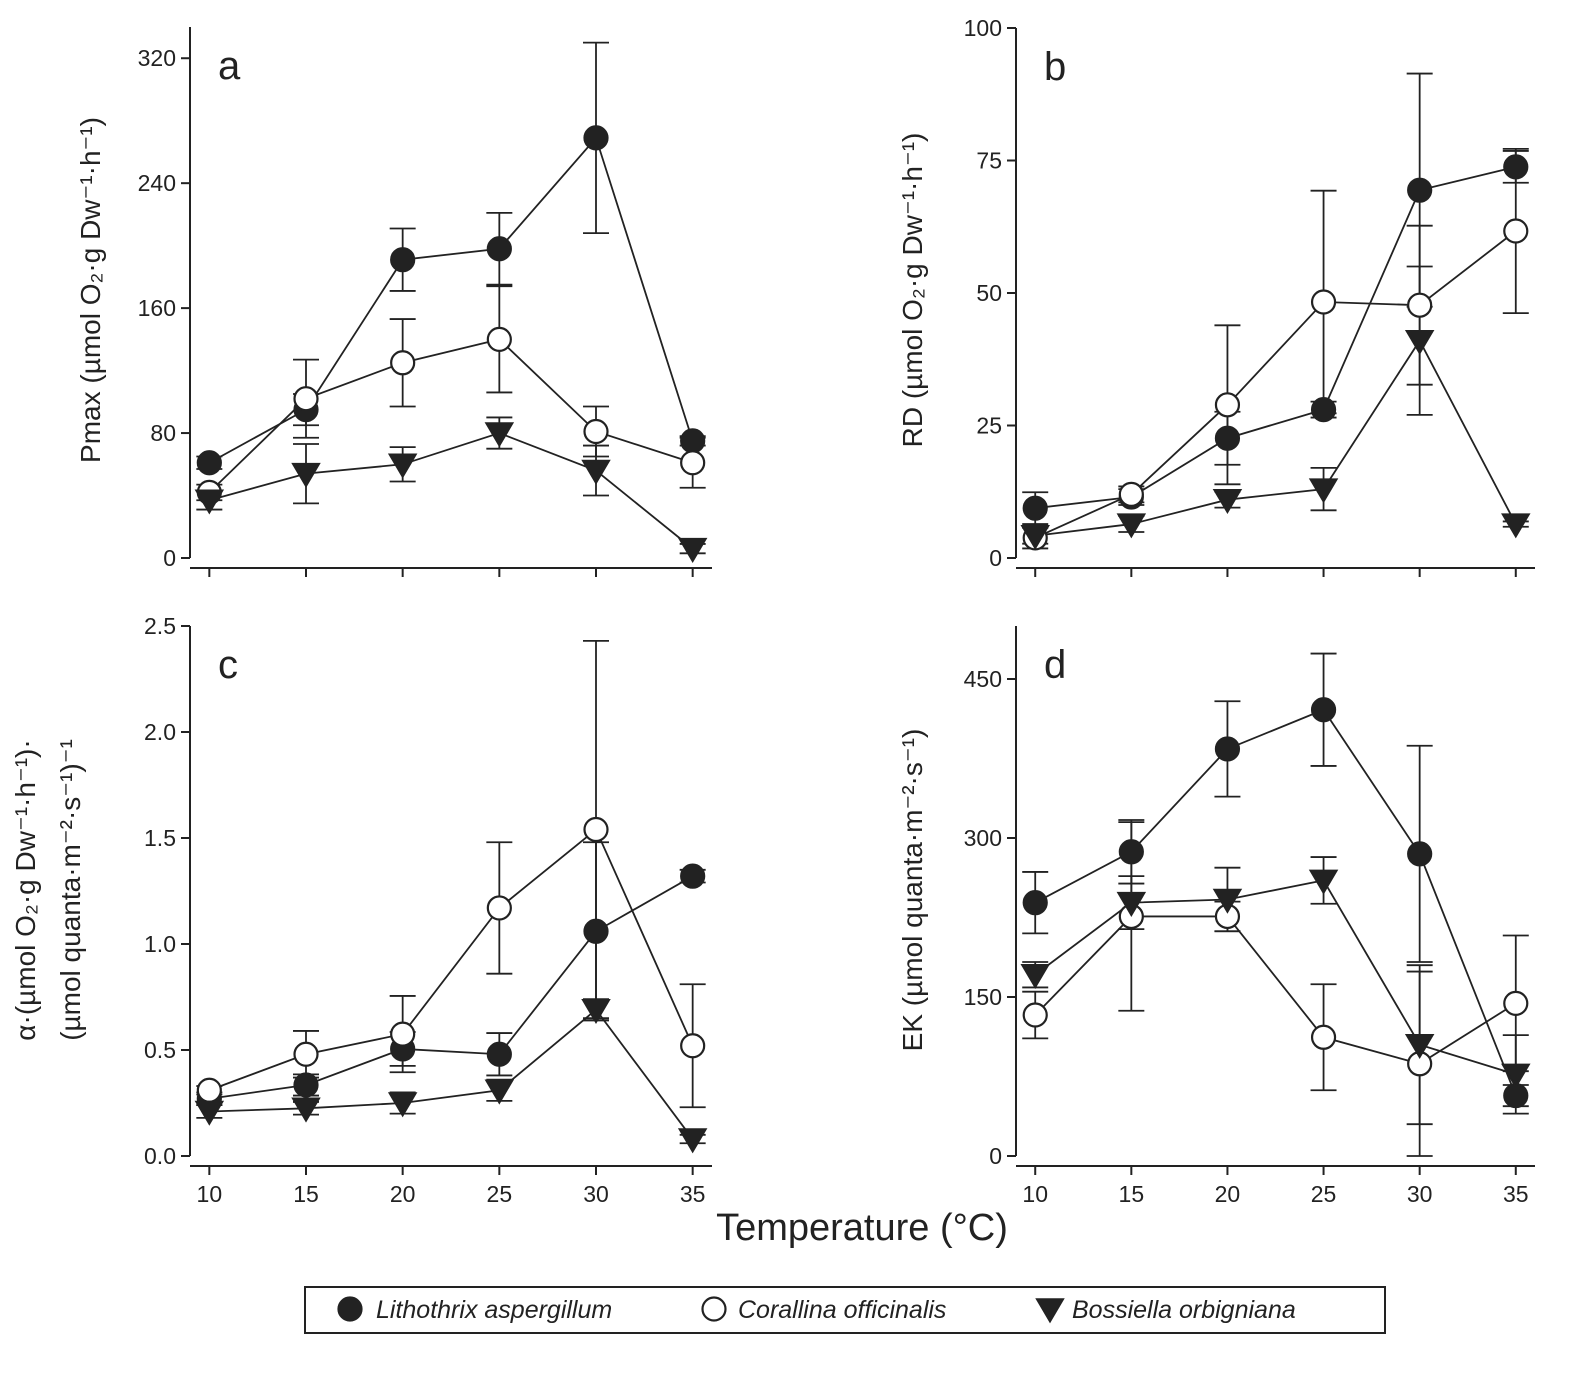 This screenshot has width=1596, height=1387. Describe the element at coordinates (494, 1310) in the screenshot. I see `legend-label: Lithothrix aspergillum` at that location.